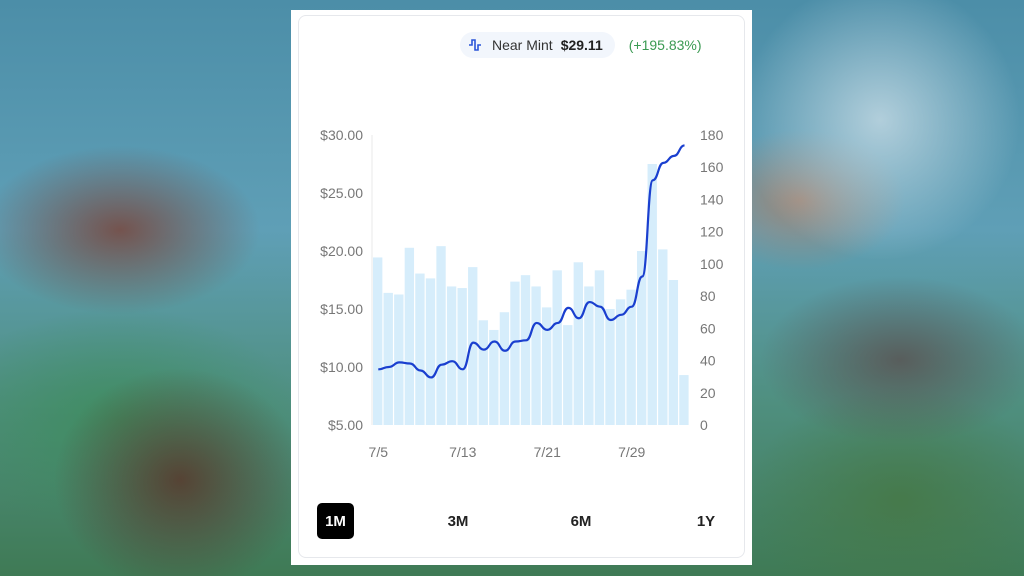  Describe the element at coordinates (708, 361) in the screenshot. I see `right-axis-tick: 40` at that location.